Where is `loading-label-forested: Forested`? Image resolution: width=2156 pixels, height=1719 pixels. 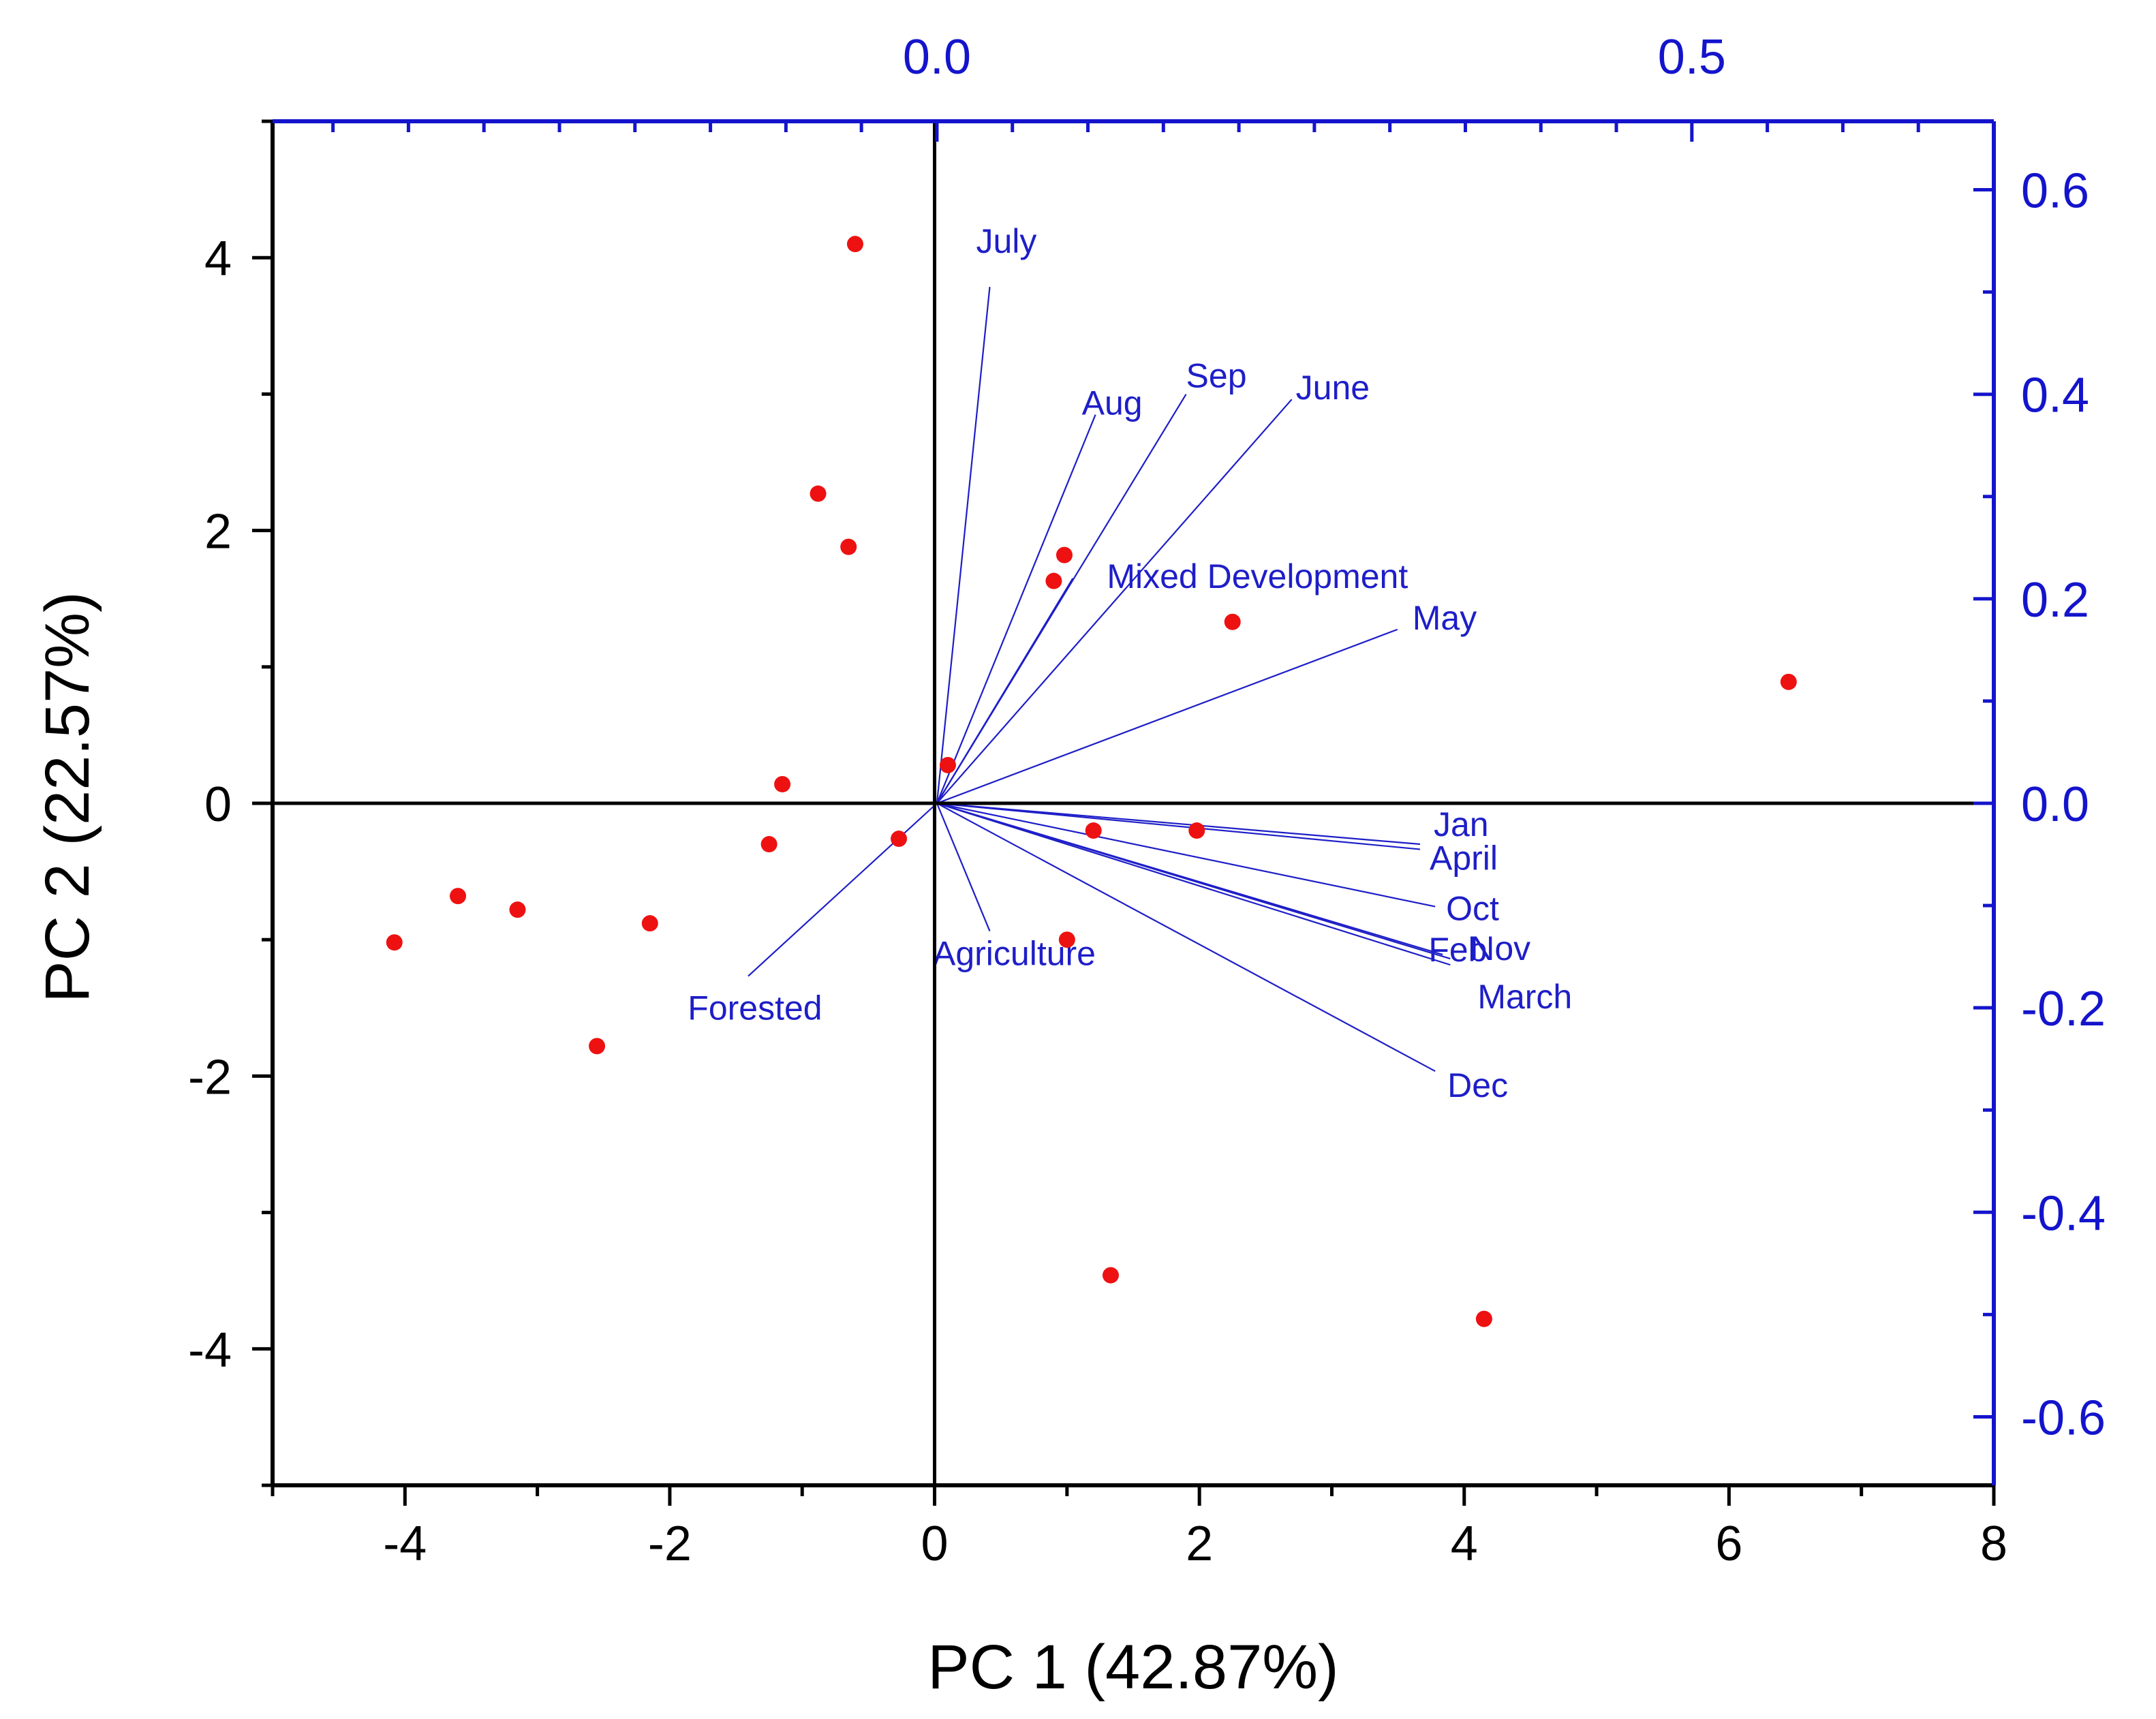
loading-label-forested: Forested is located at coordinates (755, 1008).